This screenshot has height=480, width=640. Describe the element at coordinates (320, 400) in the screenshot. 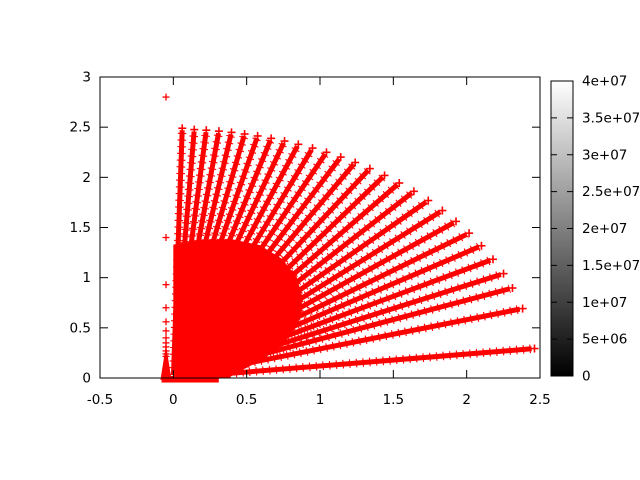

I see `x-tick-label: 1` at that location.